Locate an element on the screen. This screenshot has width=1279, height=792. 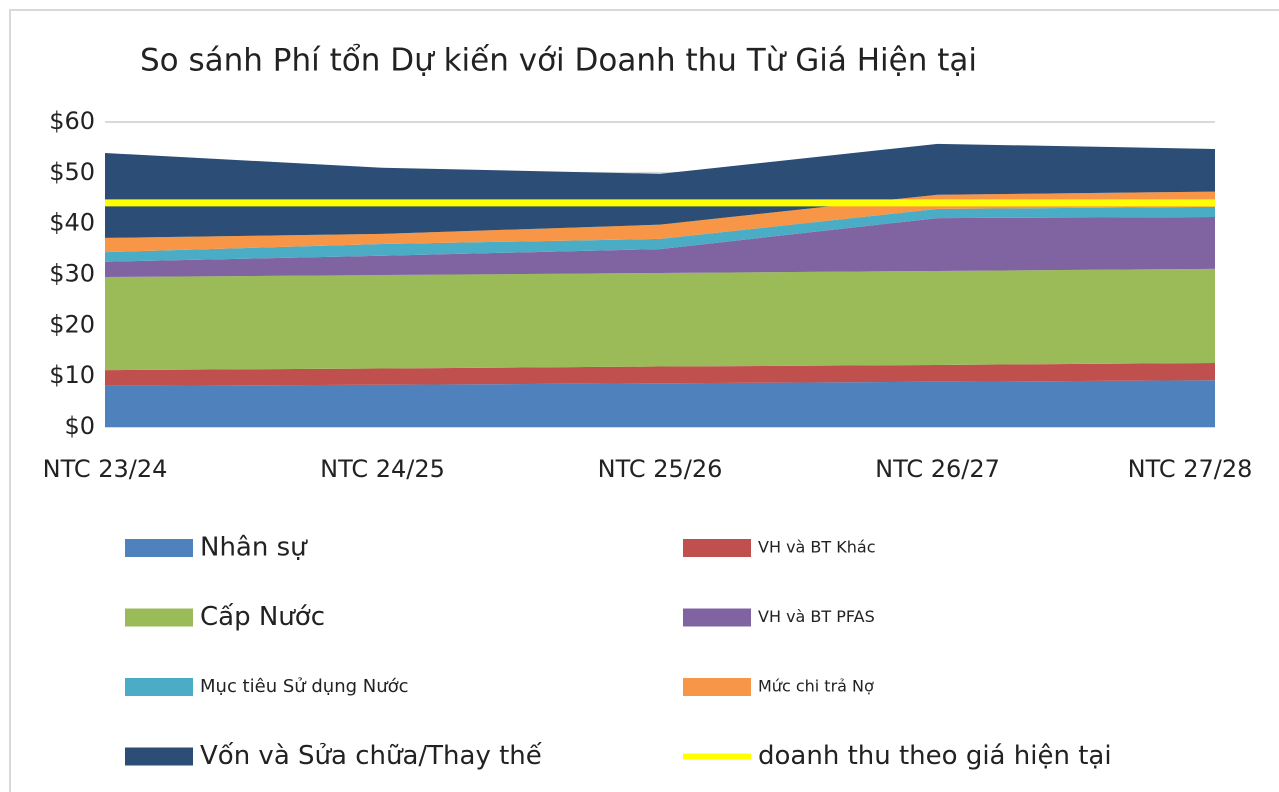
x-tick-label: NTC 24/25 is located at coordinates (382, 469).